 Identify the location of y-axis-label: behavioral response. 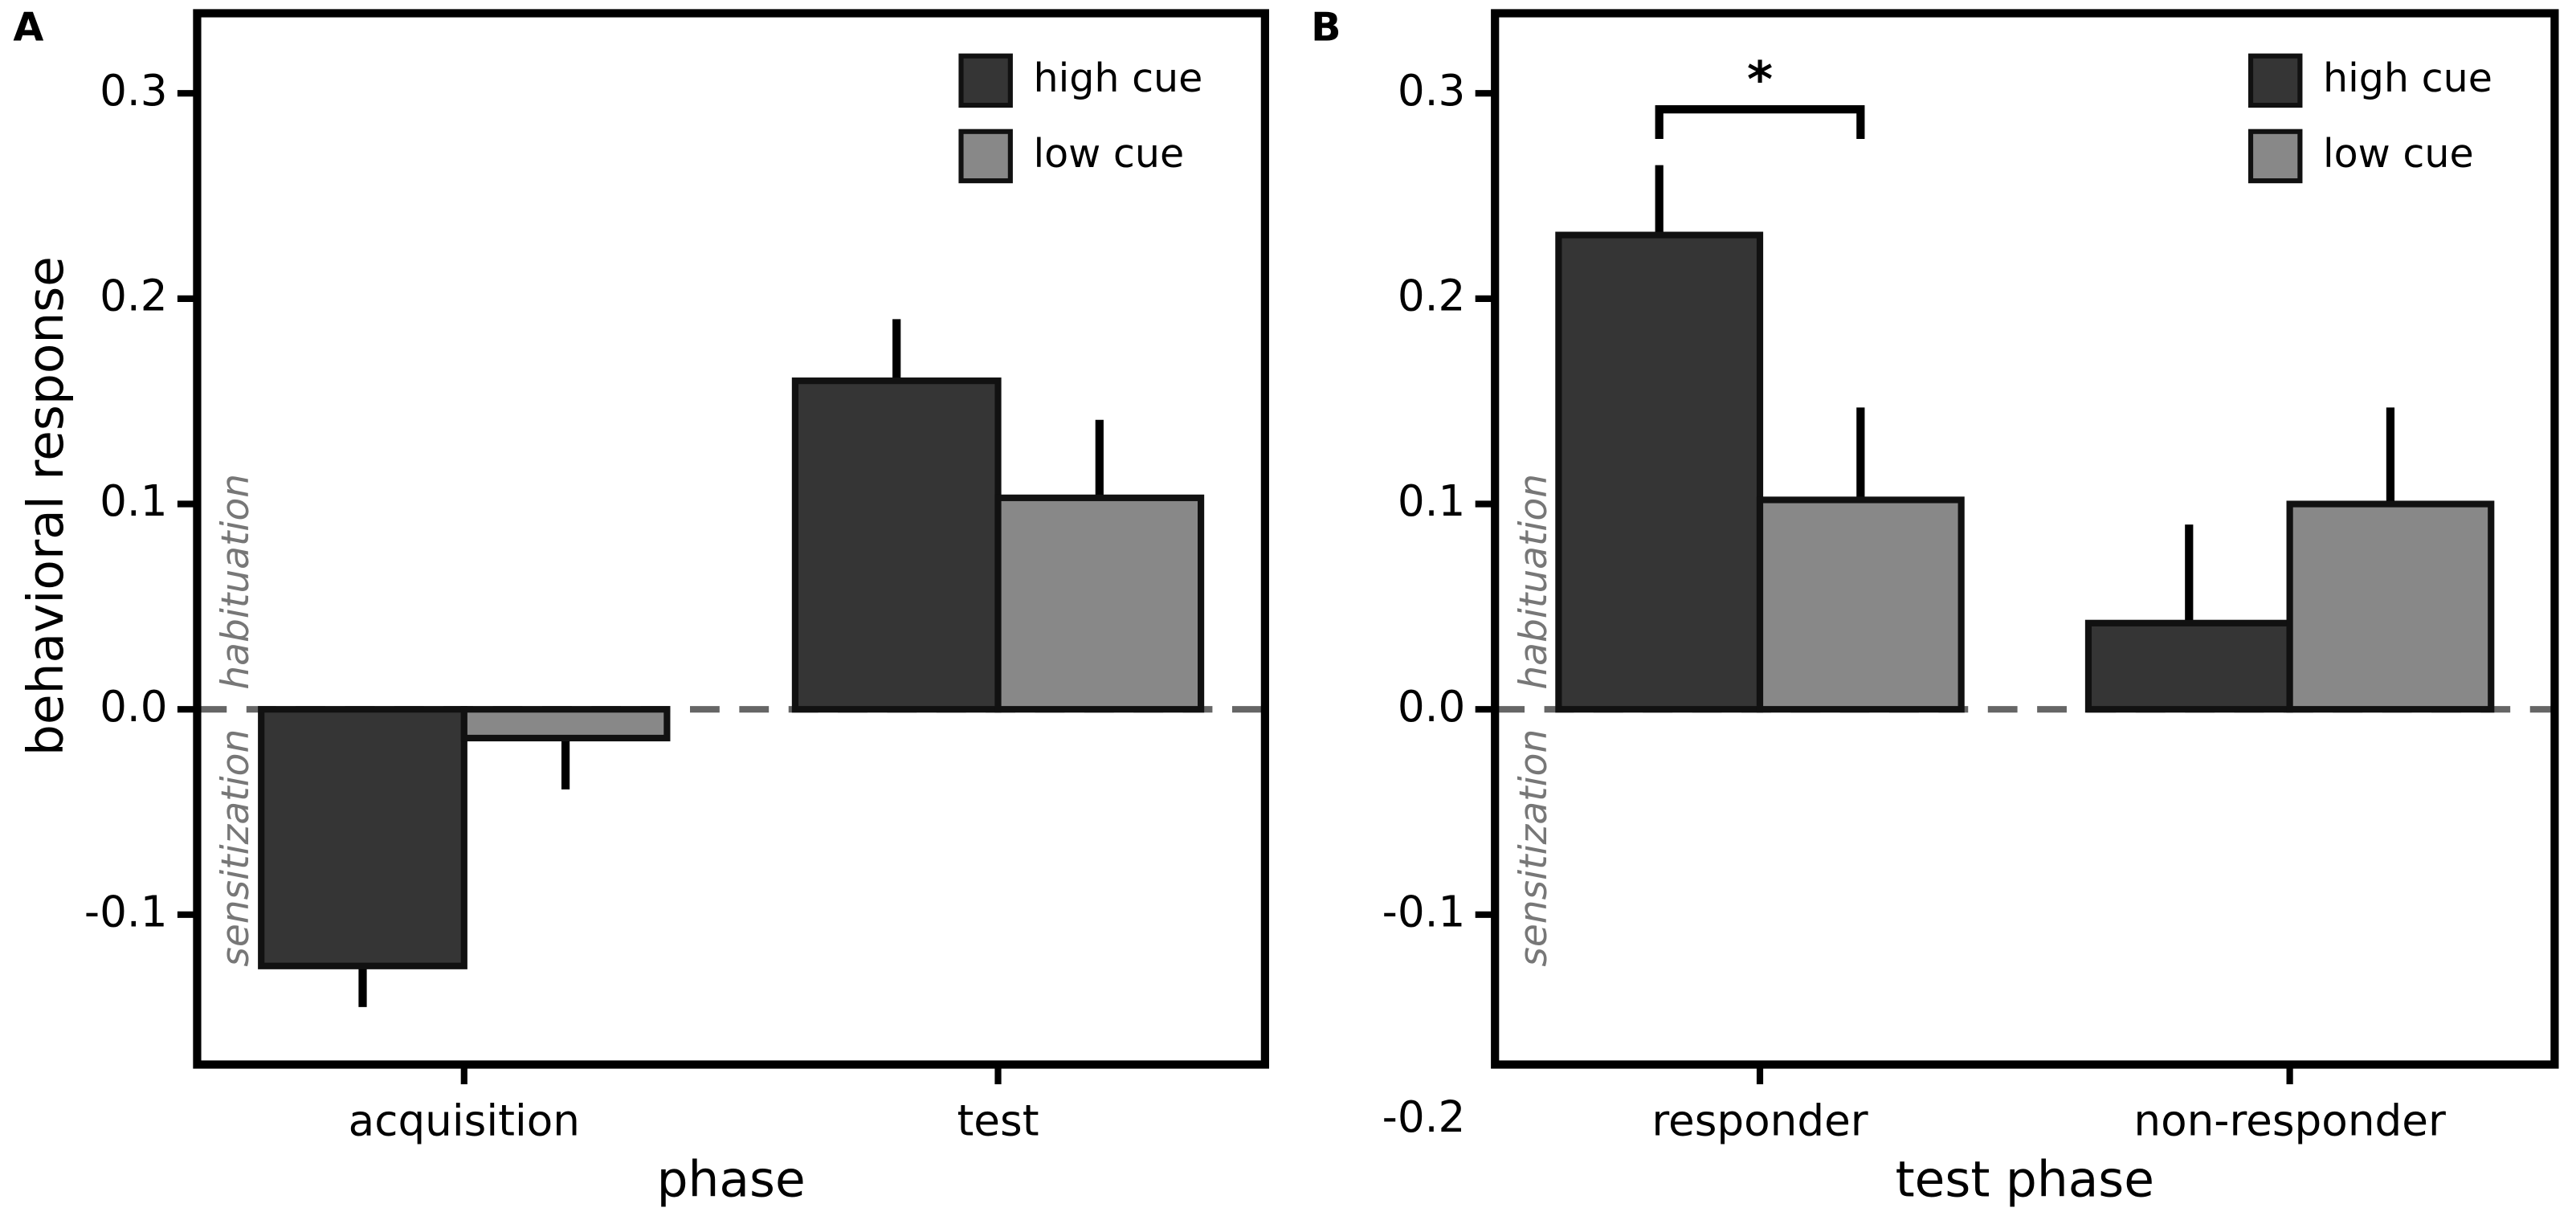
(46, 506).